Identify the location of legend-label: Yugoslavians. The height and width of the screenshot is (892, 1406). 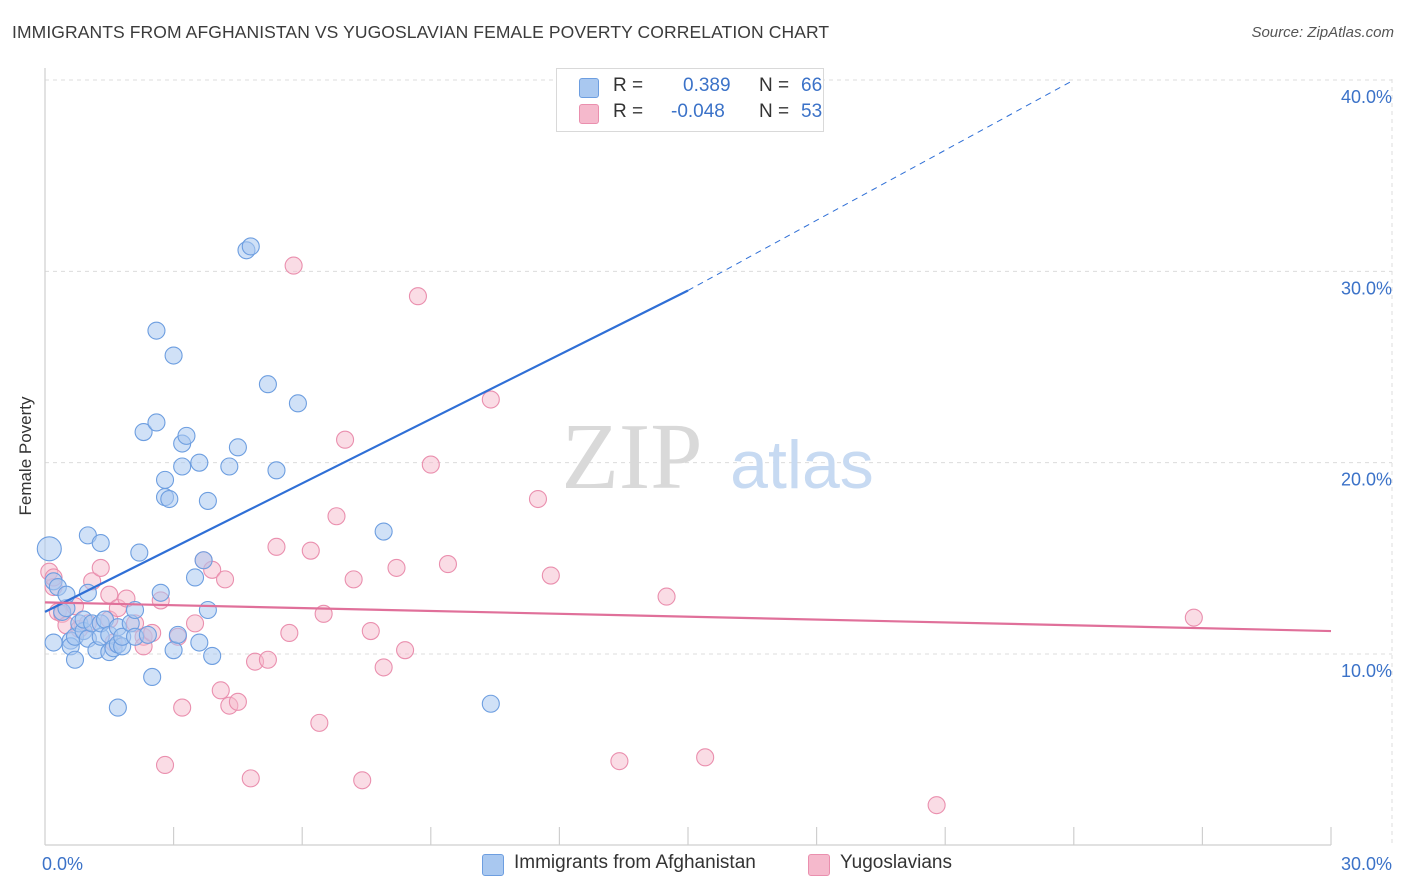
(896, 862).